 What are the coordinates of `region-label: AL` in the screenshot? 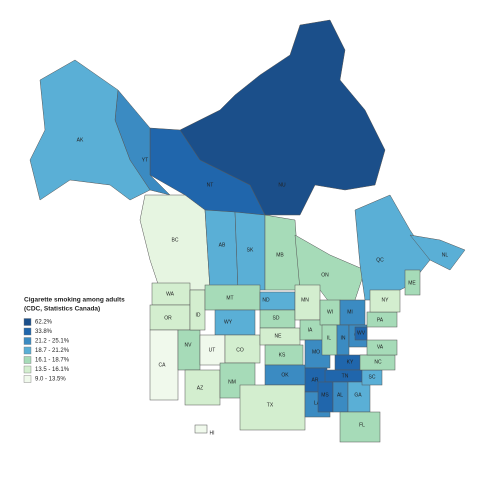 It's located at (340, 395).